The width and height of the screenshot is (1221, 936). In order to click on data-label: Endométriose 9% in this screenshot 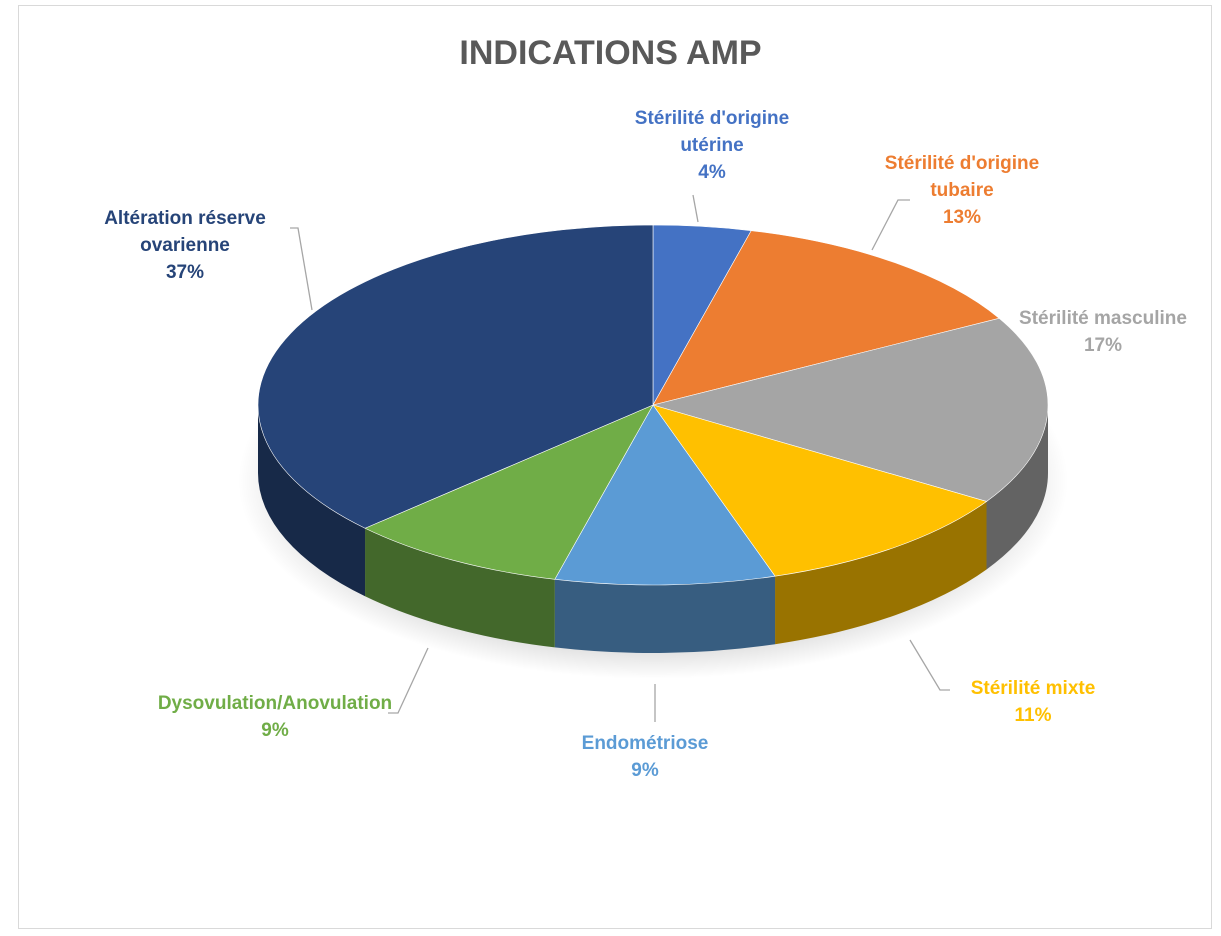, I will do `click(645, 757)`.